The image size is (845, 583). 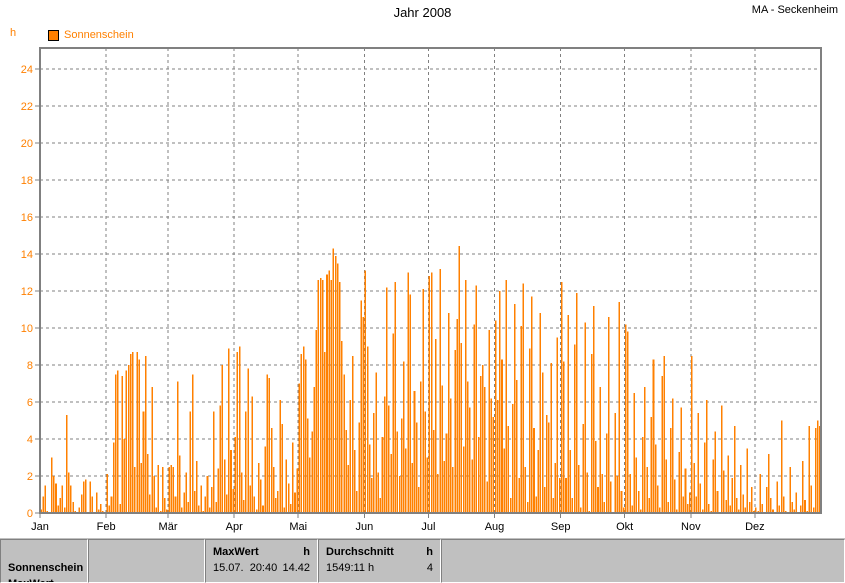 I want to click on svg-text: Apr, so click(x=234, y=527).